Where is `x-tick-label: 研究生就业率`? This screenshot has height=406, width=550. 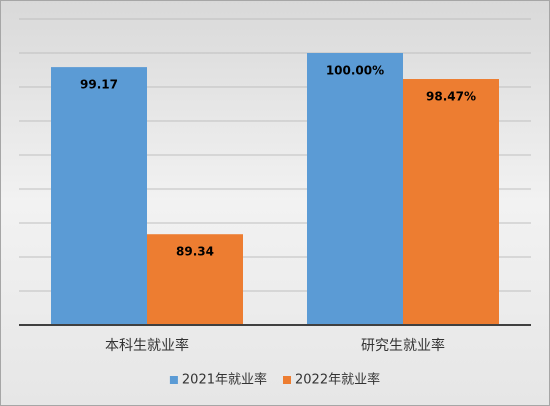
x-tick-label: 研究生就业率 is located at coordinates (403, 345).